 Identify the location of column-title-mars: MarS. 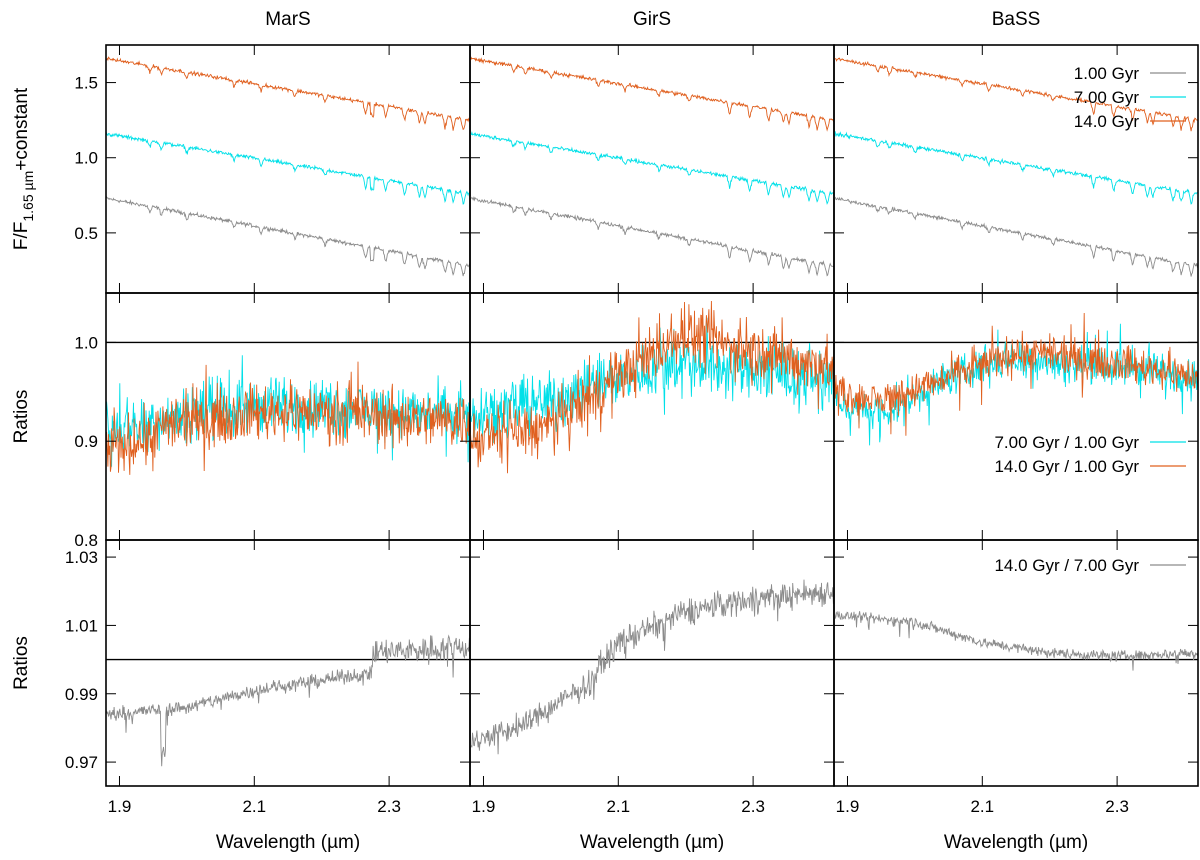
(287, 19).